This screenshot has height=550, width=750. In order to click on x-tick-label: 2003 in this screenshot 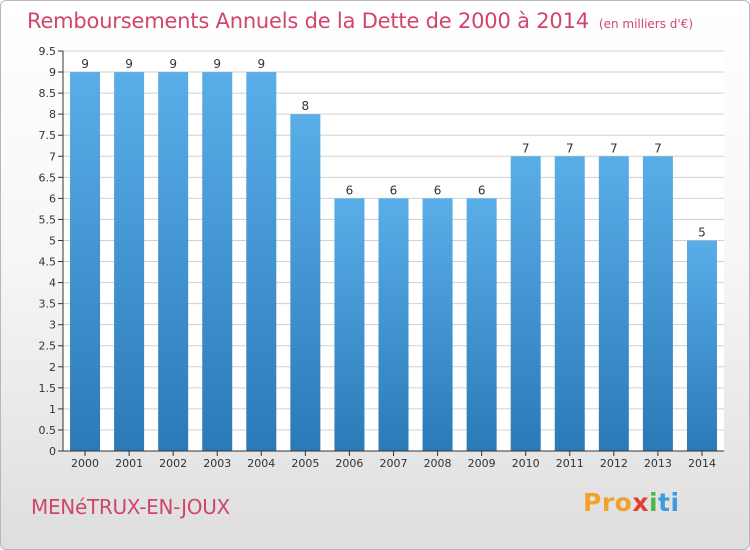, I will do `click(217, 463)`.